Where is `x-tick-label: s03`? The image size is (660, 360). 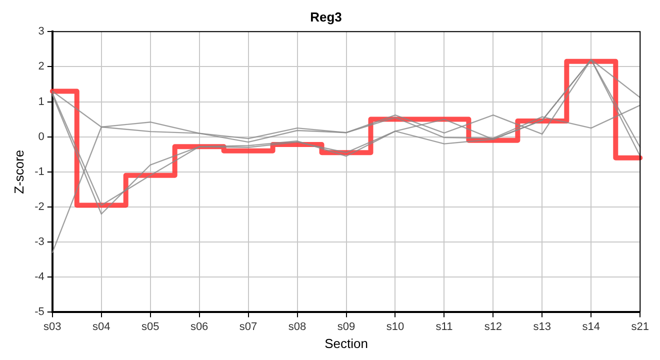
x-tick-label: s03 is located at coordinates (53, 326).